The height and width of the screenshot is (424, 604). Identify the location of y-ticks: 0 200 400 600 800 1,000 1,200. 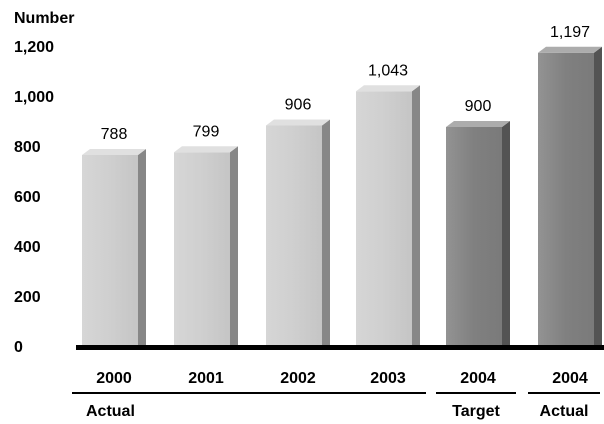
(34, 197).